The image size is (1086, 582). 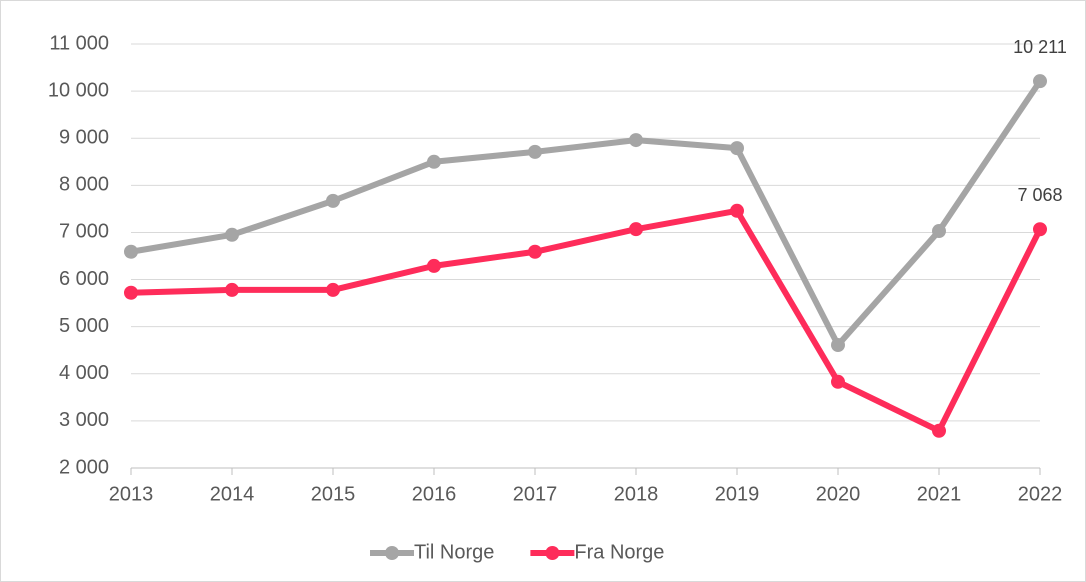 I want to click on x-tick-label: 2014, so click(x=232, y=494).